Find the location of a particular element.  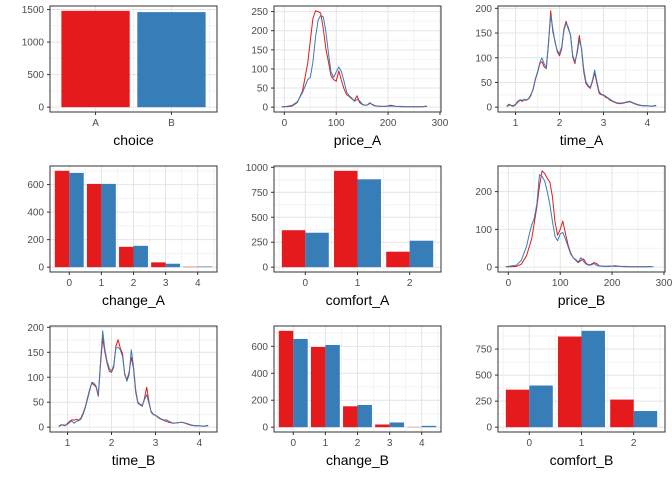

chart-price-a: 0 50 100 150 200 250 0 100 200 300 price_A is located at coordinates (336, 80).